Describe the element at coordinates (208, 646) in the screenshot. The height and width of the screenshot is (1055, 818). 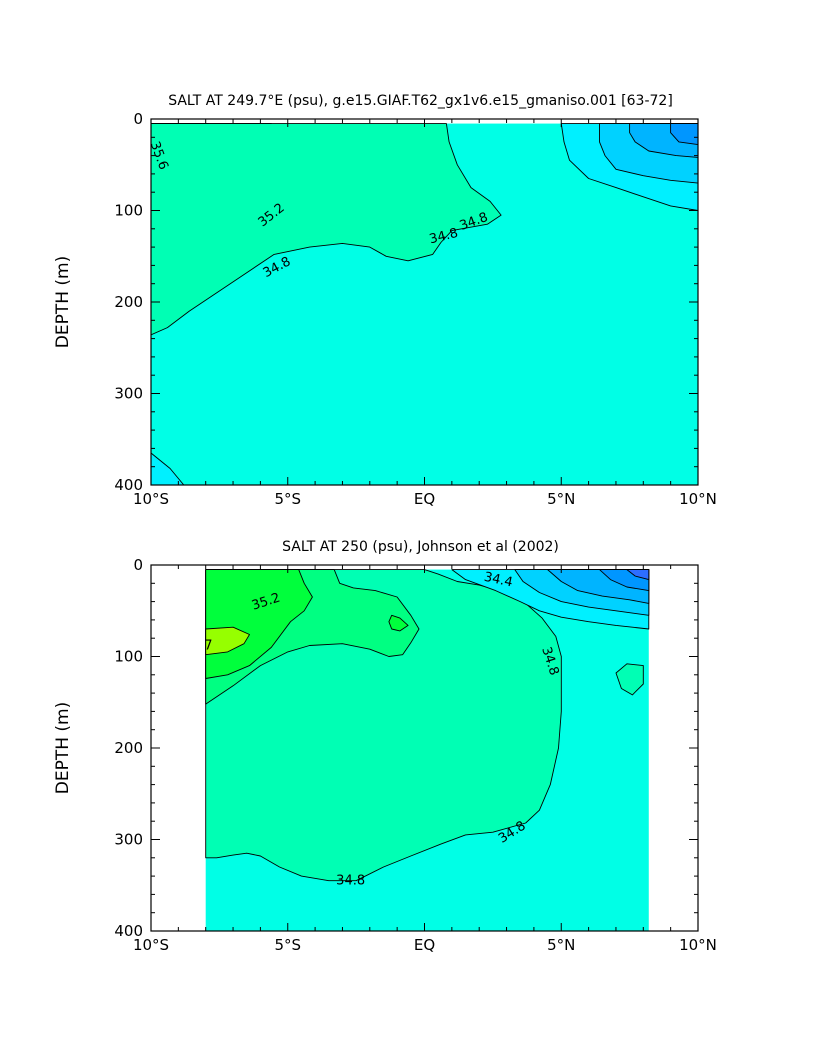
I see `contour-label-5: 7` at that location.